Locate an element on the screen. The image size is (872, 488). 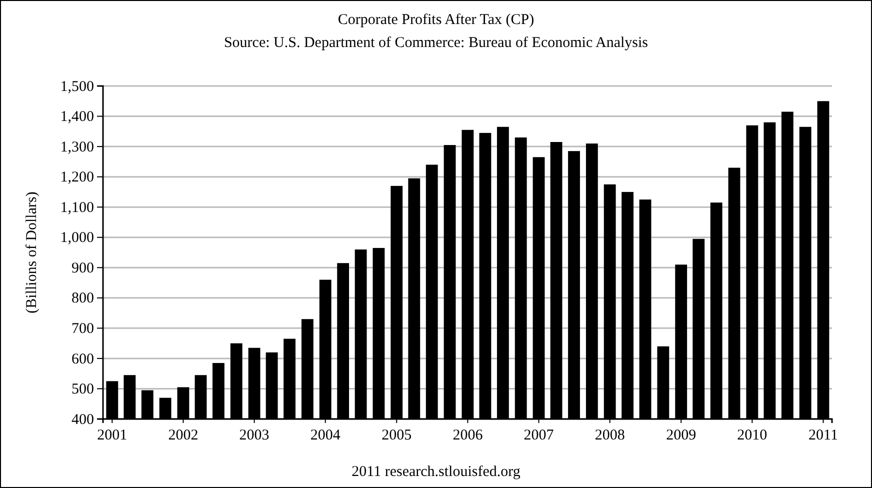
y-tick-label: 800 is located at coordinates (83, 298).